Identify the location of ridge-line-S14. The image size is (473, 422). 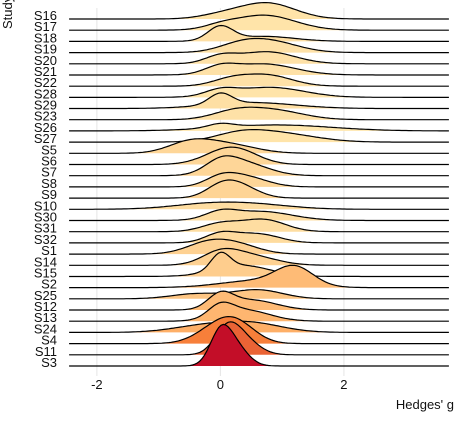
(259, 256).